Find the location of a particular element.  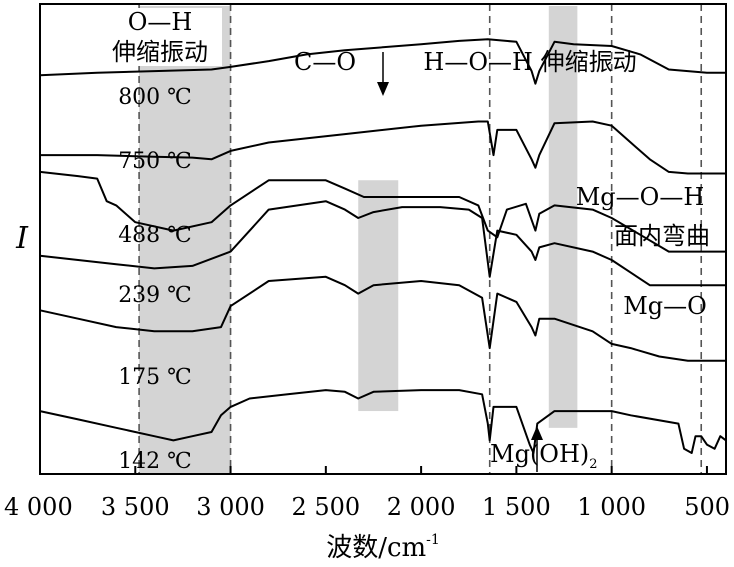

x-tick-label: 3 000 is located at coordinates (230, 507).